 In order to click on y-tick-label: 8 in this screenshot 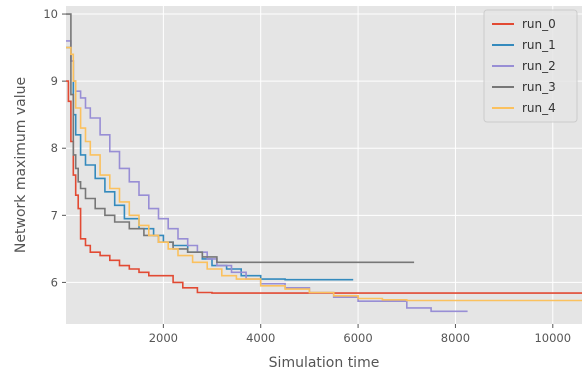, I will do `click(54, 148)`.